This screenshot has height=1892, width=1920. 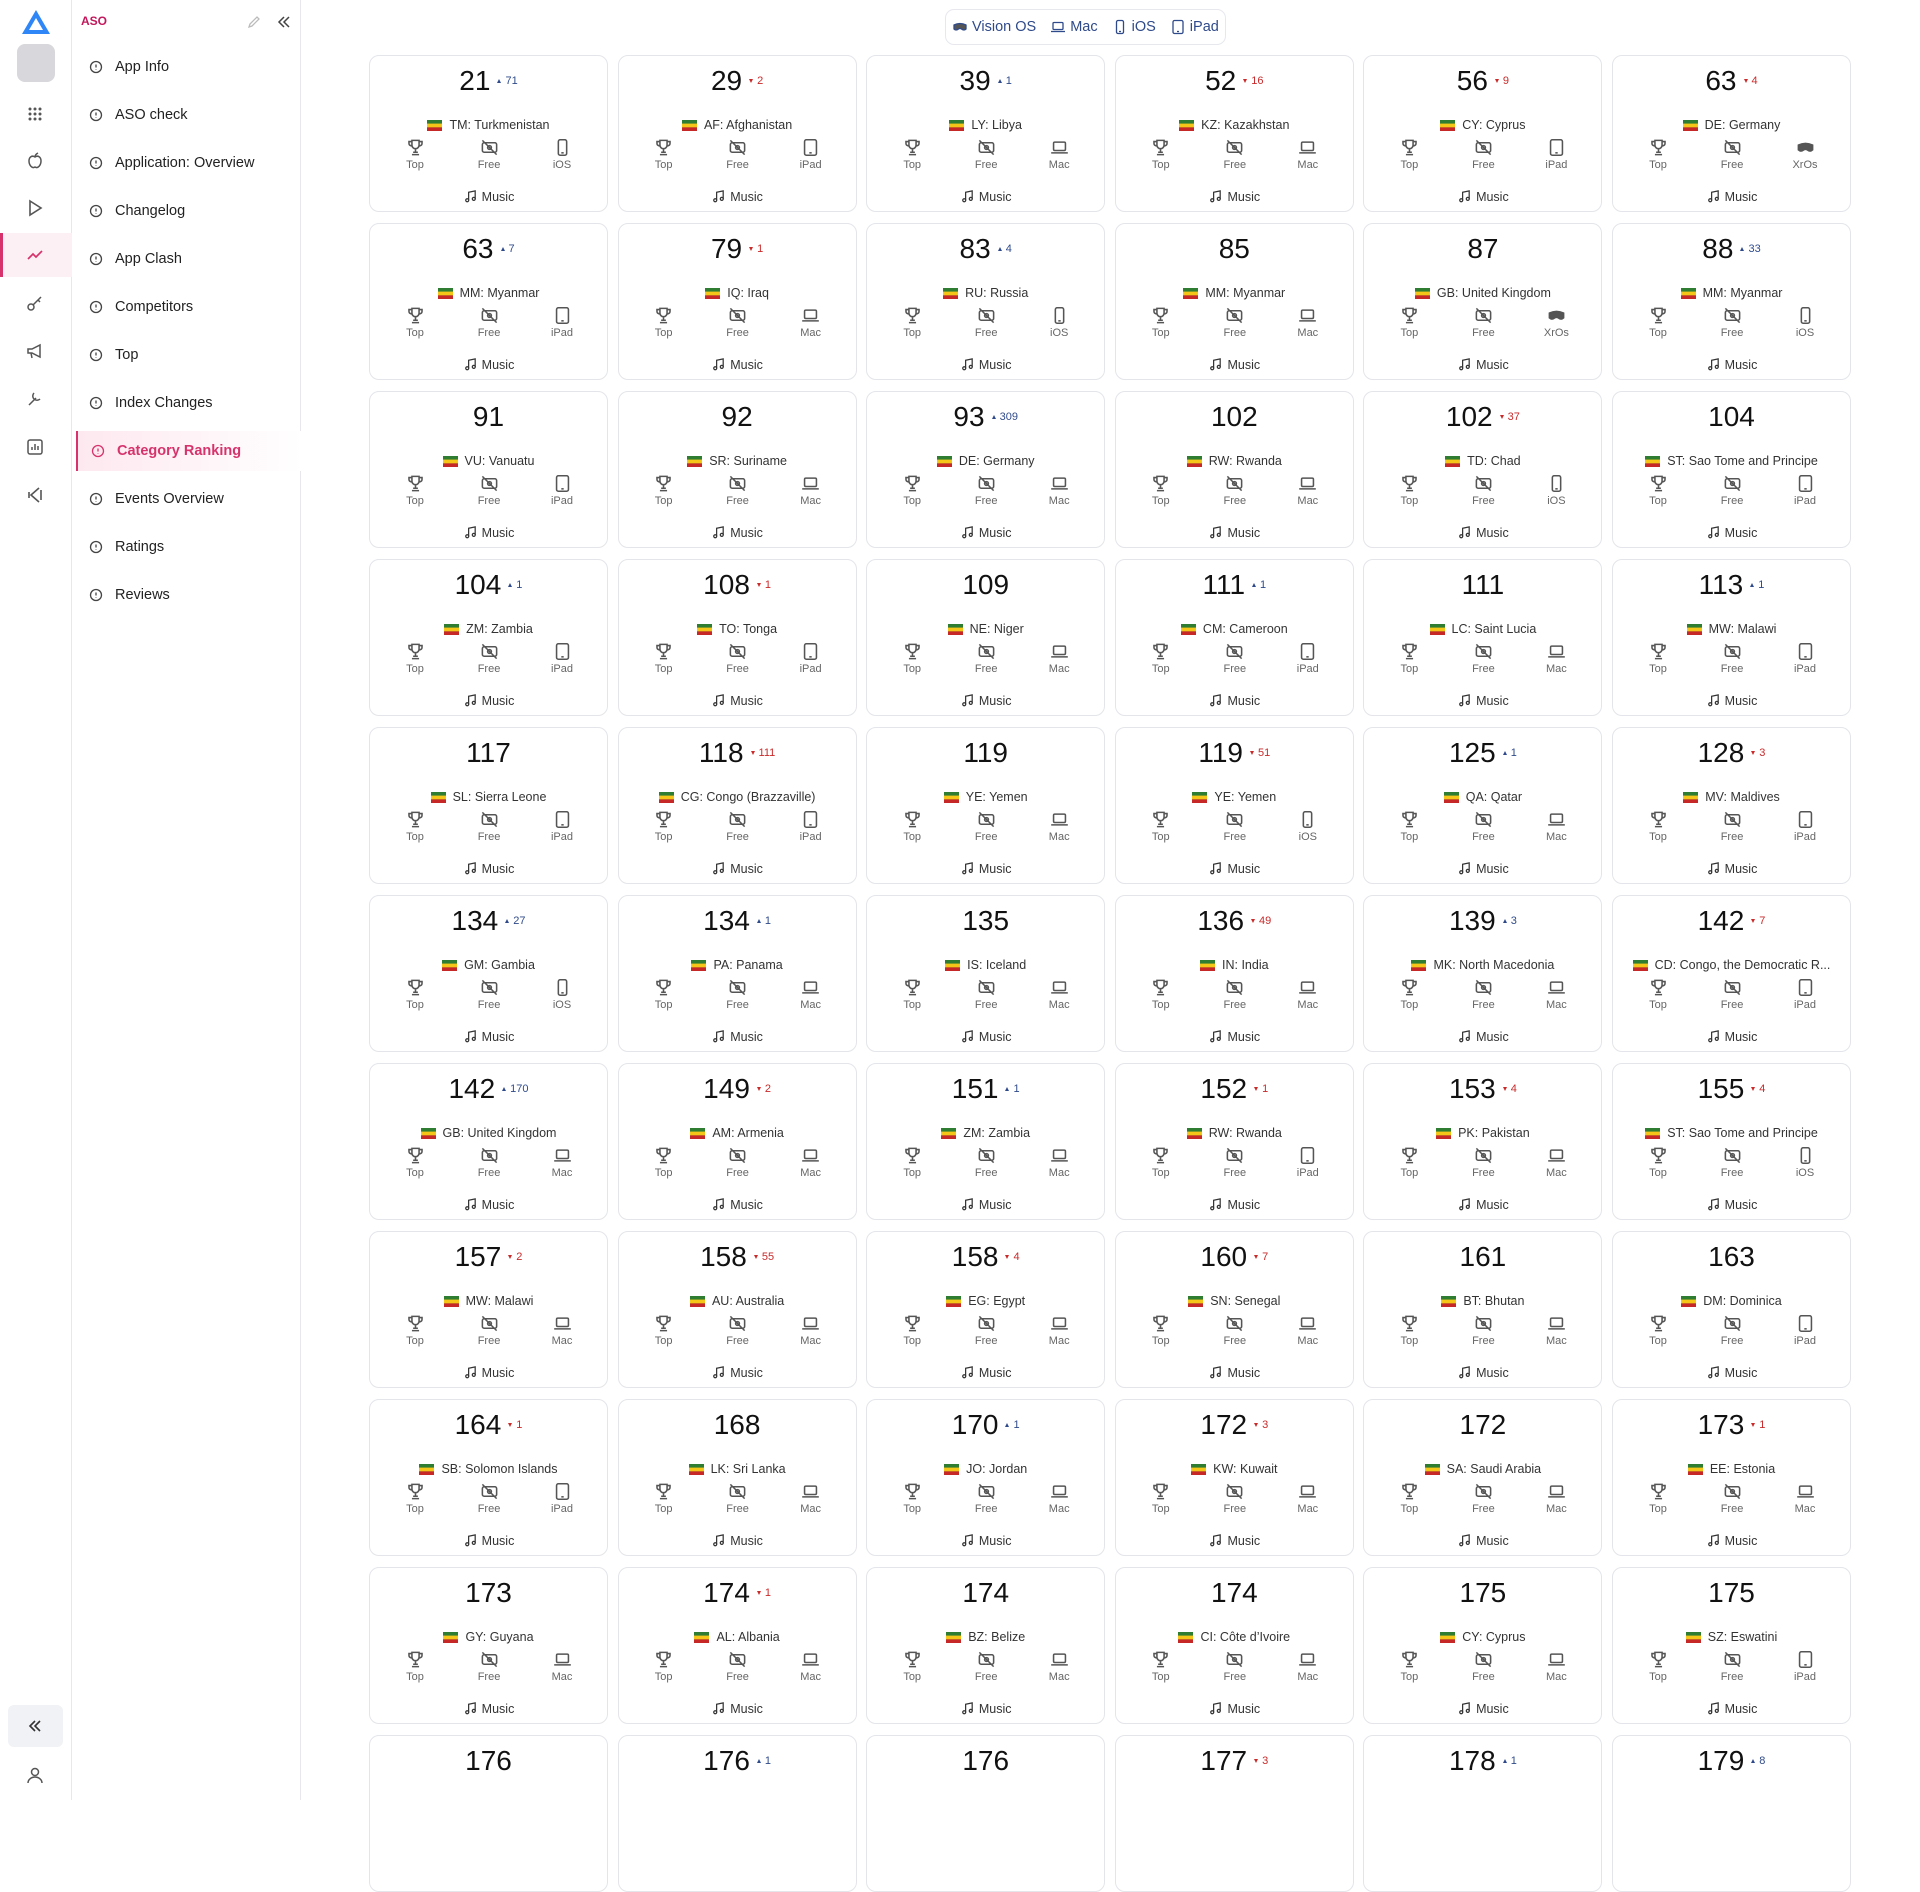 I want to click on ranking-card: 117 SL: Sierra Leone Top Free iPad Music, so click(x=488, y=805).